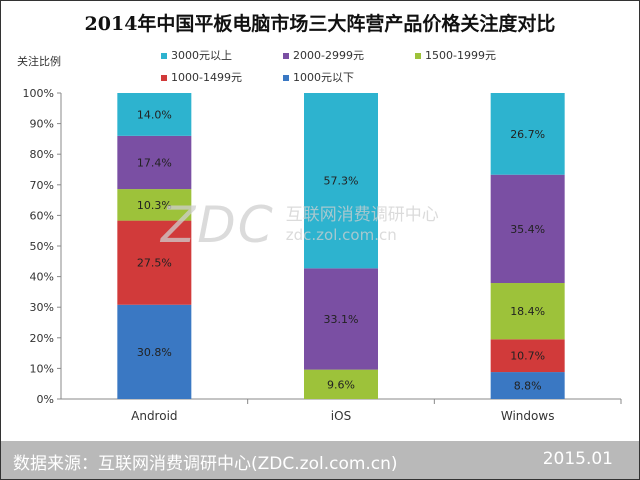  I want to click on x-tick-label: iOS, so click(341, 416).